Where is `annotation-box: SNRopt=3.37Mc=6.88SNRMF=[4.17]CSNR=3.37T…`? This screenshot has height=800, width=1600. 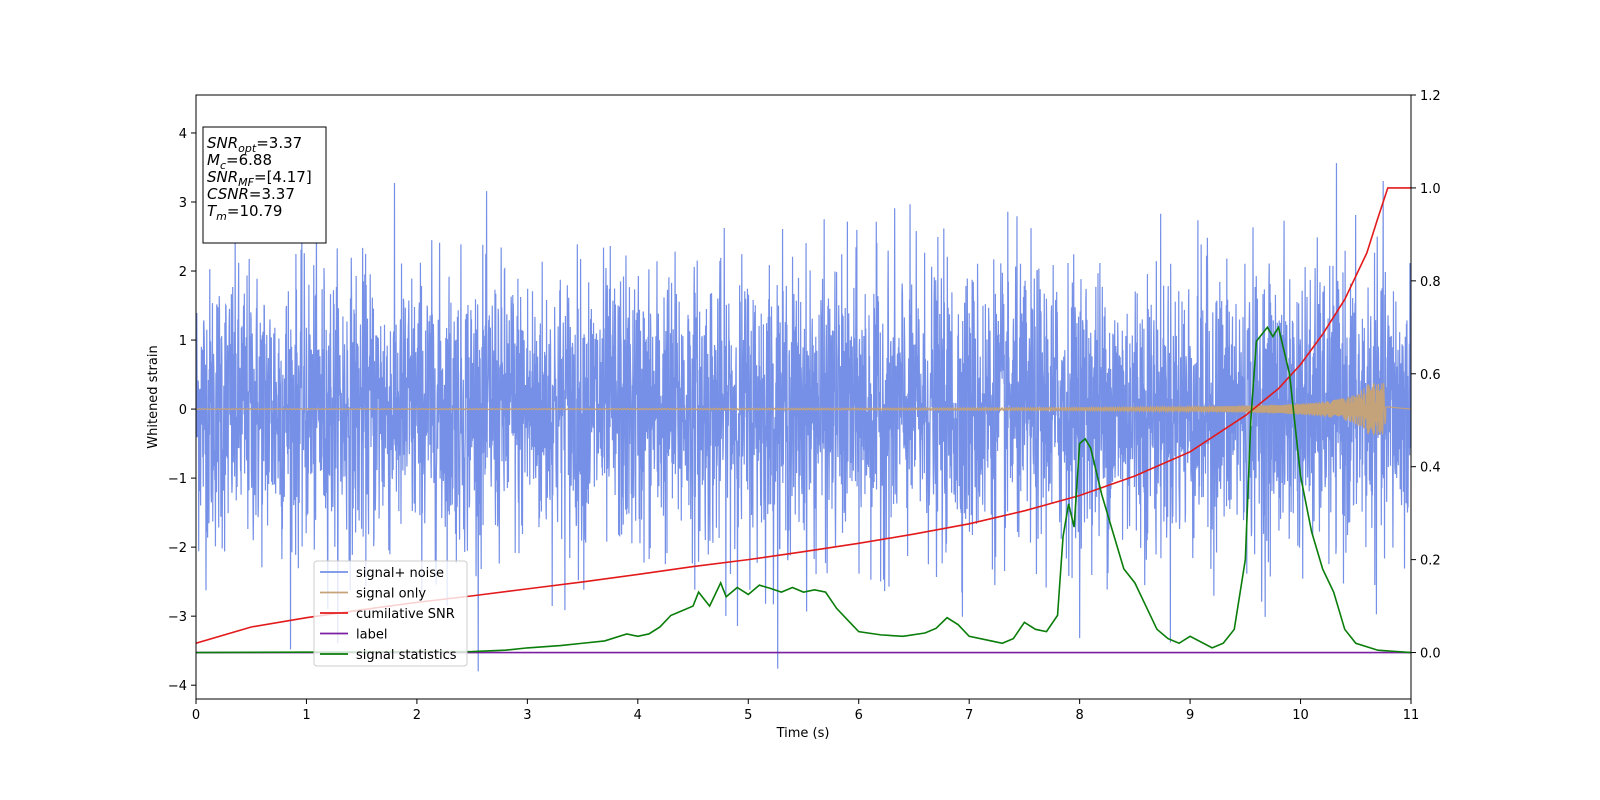 annotation-box: SNRopt=3.37Mc=6.88SNRMF=[4.17]CSNR=3.37T… is located at coordinates (264, 185).